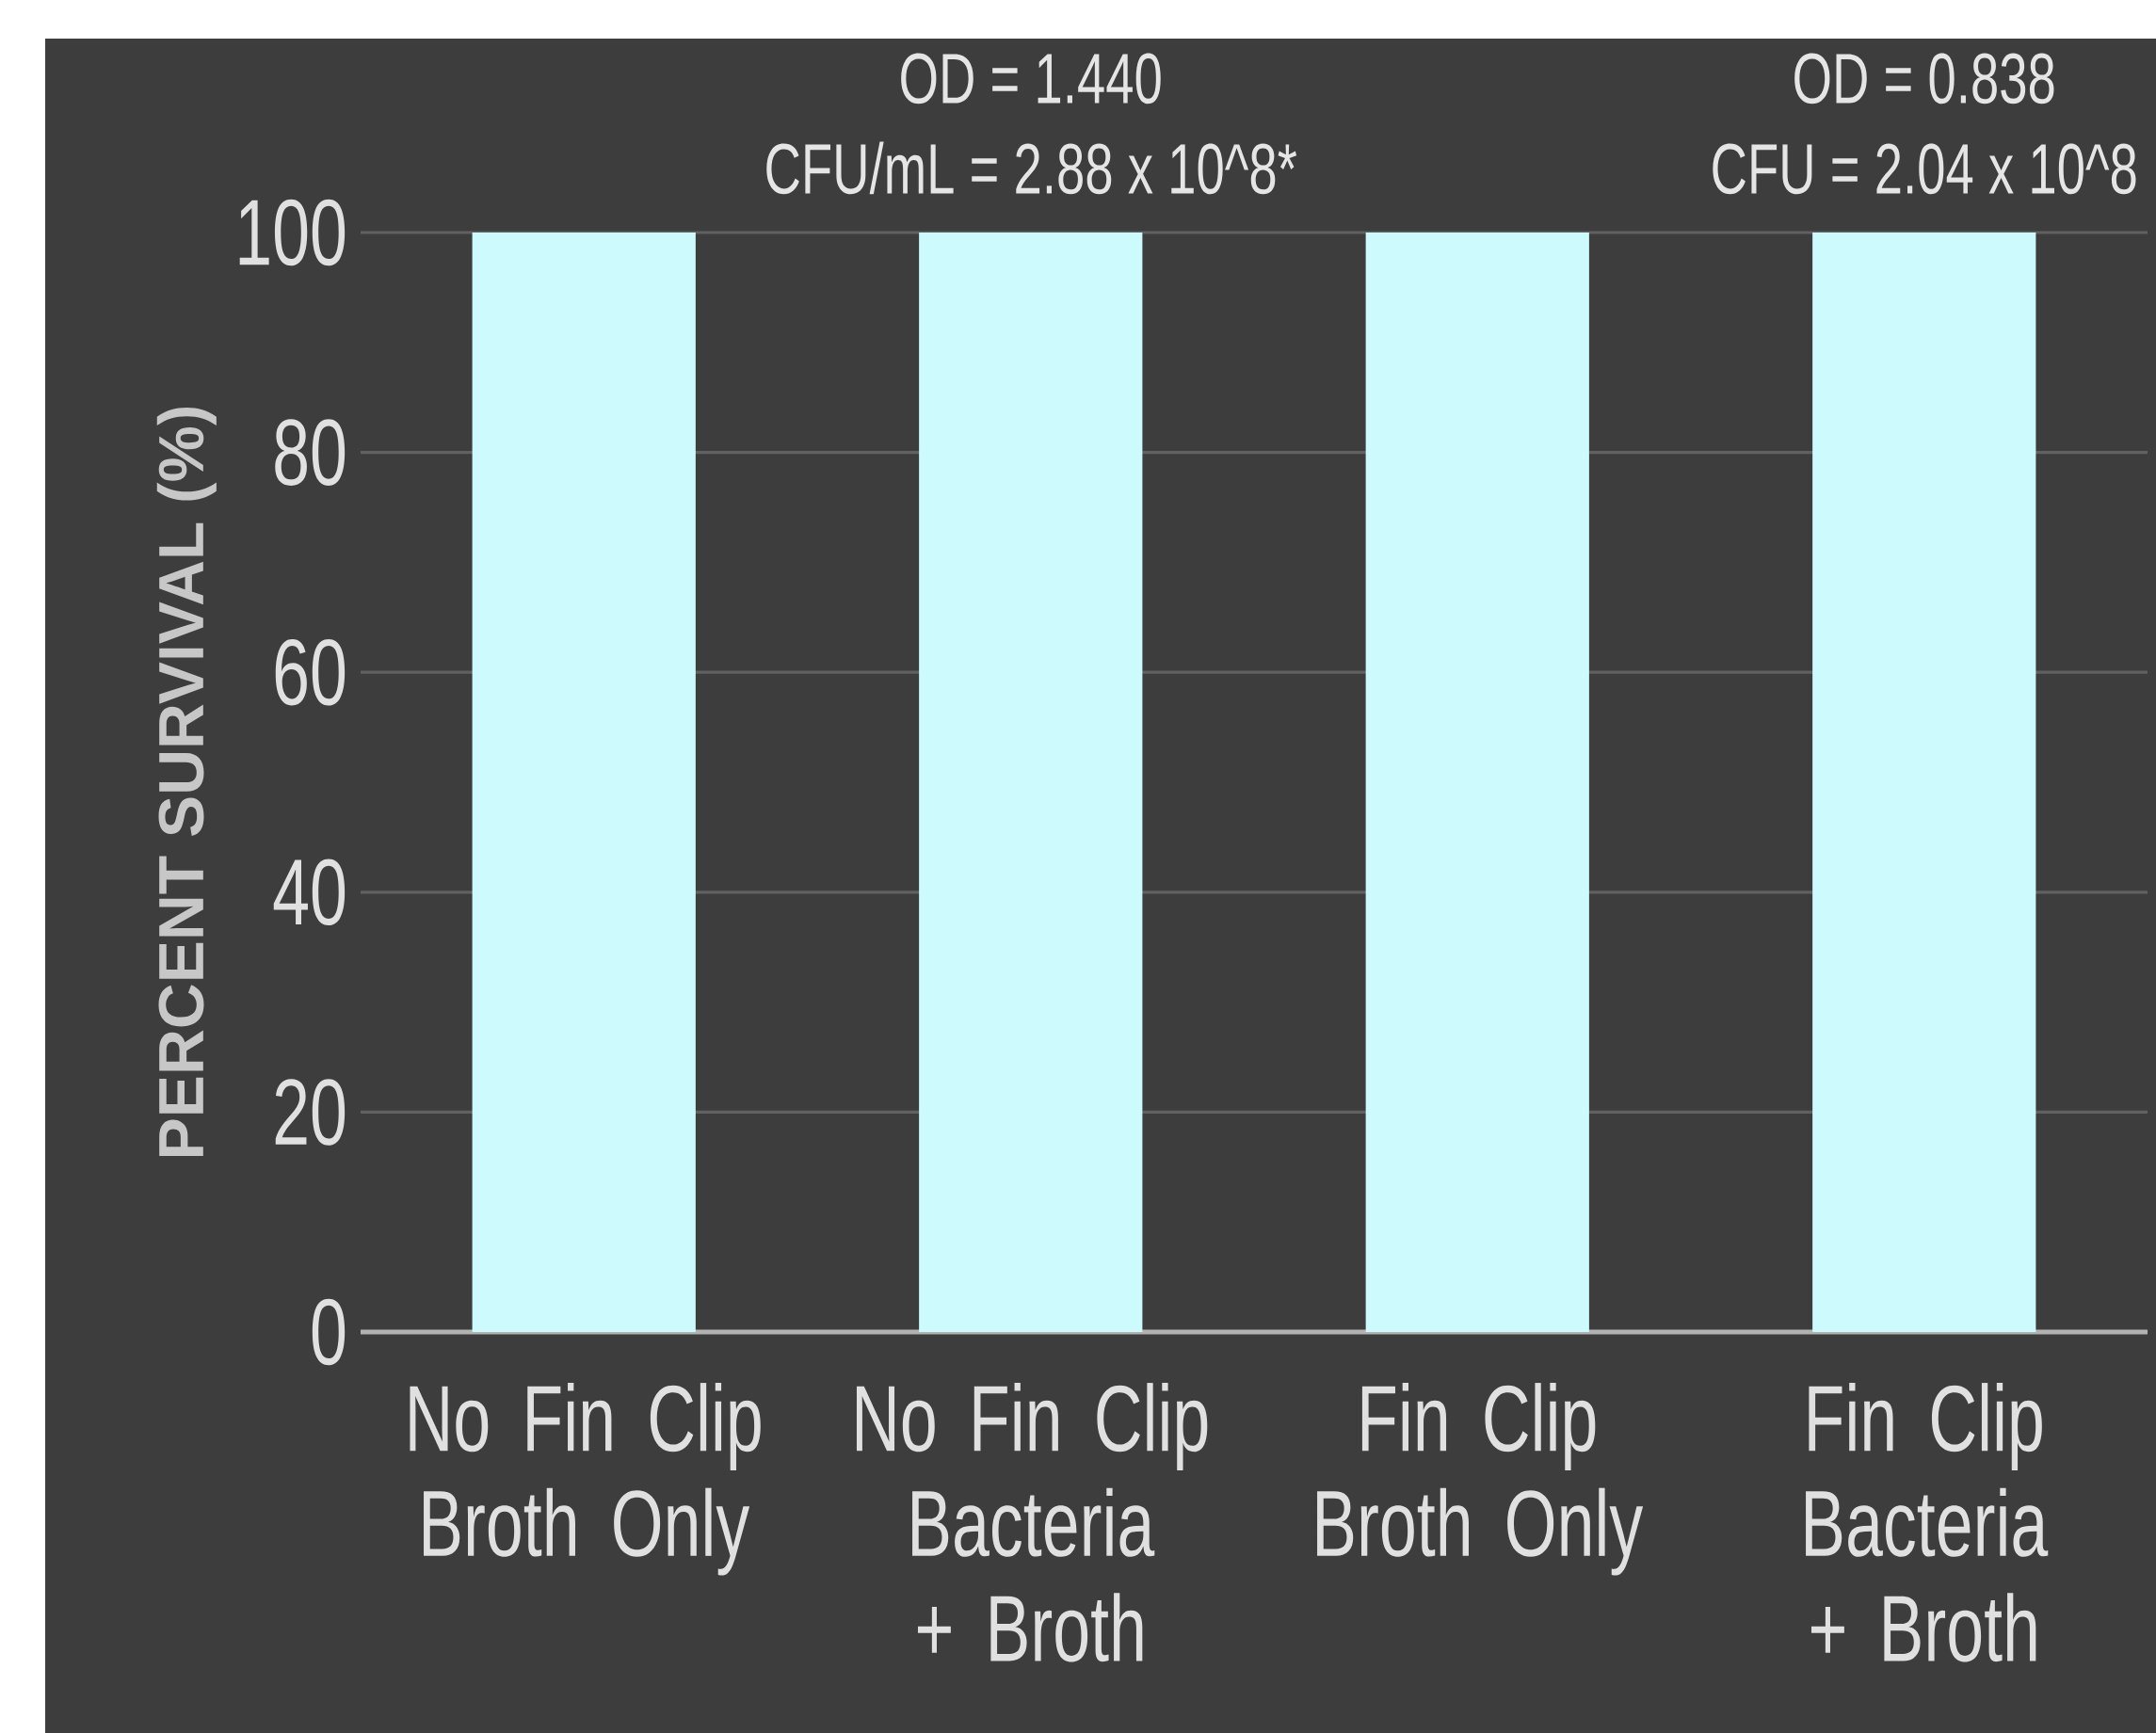  Describe the element at coordinates (329, 1332) in the screenshot. I see `y-tick-label: 0` at that location.